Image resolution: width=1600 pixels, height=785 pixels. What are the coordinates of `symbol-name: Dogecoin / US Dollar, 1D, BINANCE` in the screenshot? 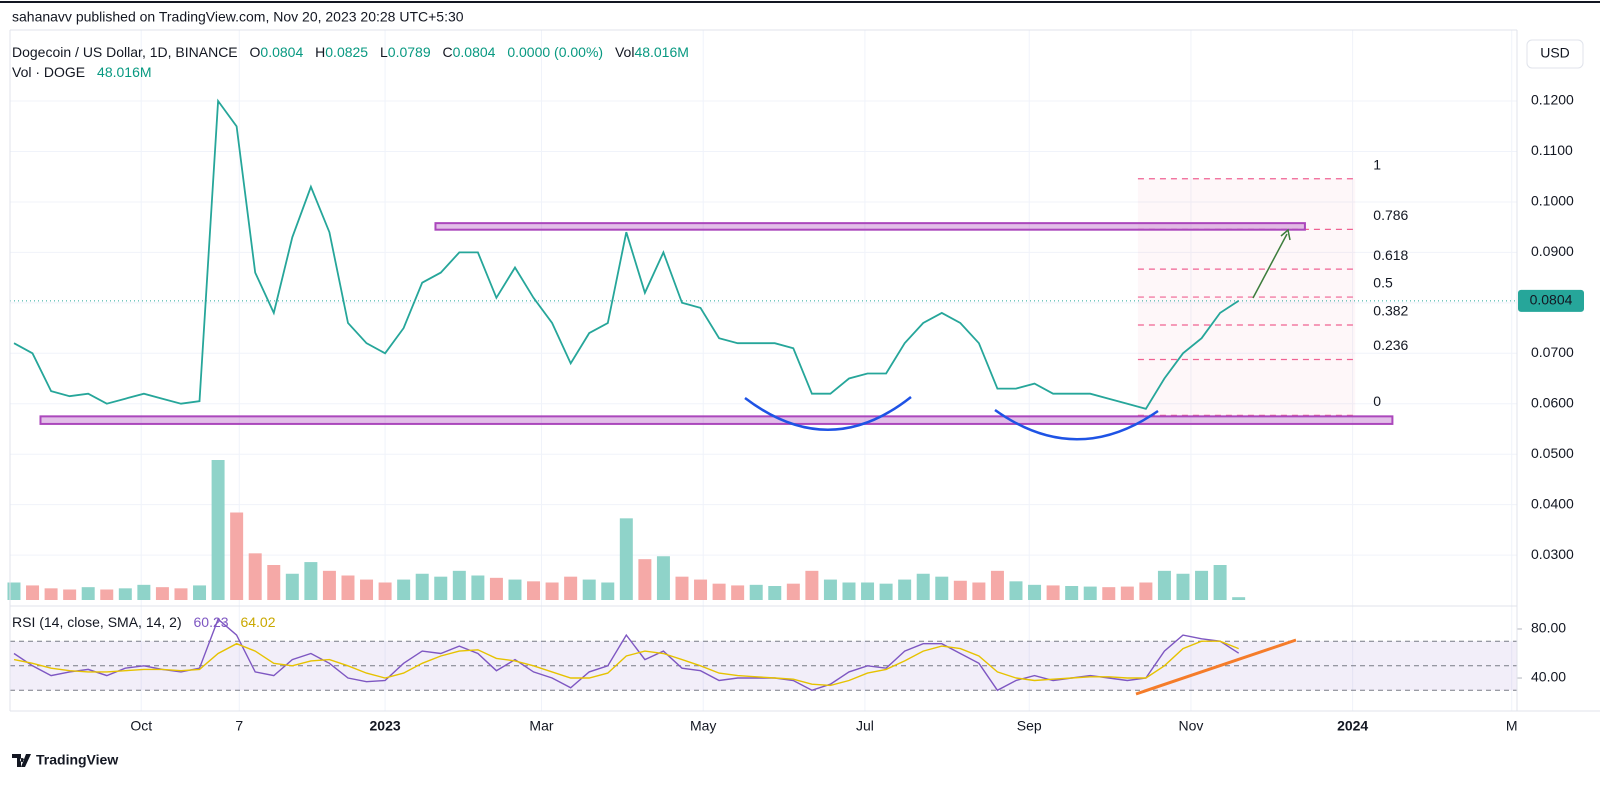 It's located at (125, 52).